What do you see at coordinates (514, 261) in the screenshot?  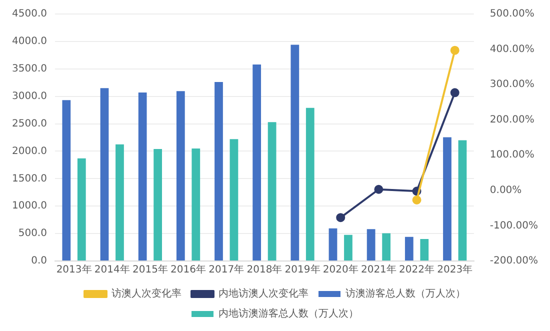 I see `y2-tick-label: -200.00%` at bounding box center [514, 261].